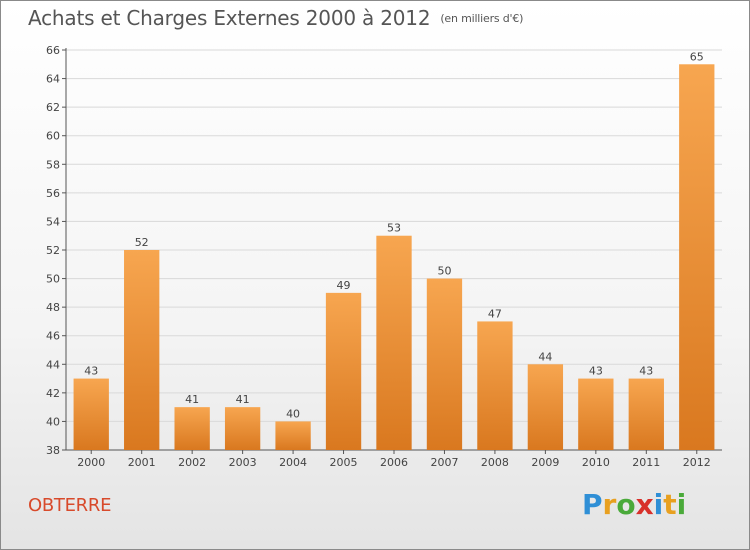  What do you see at coordinates (53, 279) in the screenshot?
I see `y-tick-label: 50` at bounding box center [53, 279].